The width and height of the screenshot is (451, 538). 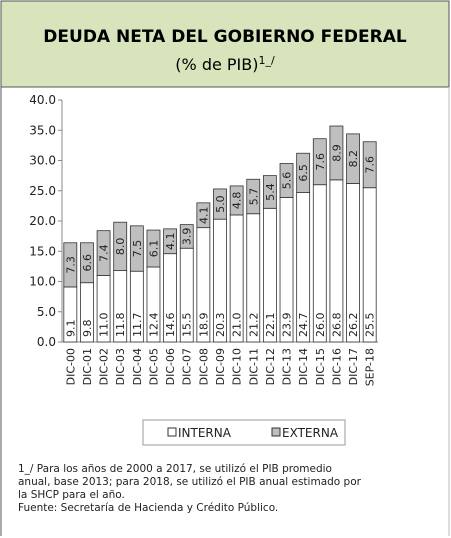 I want to click on data-label: 25.5, so click(x=370, y=325).